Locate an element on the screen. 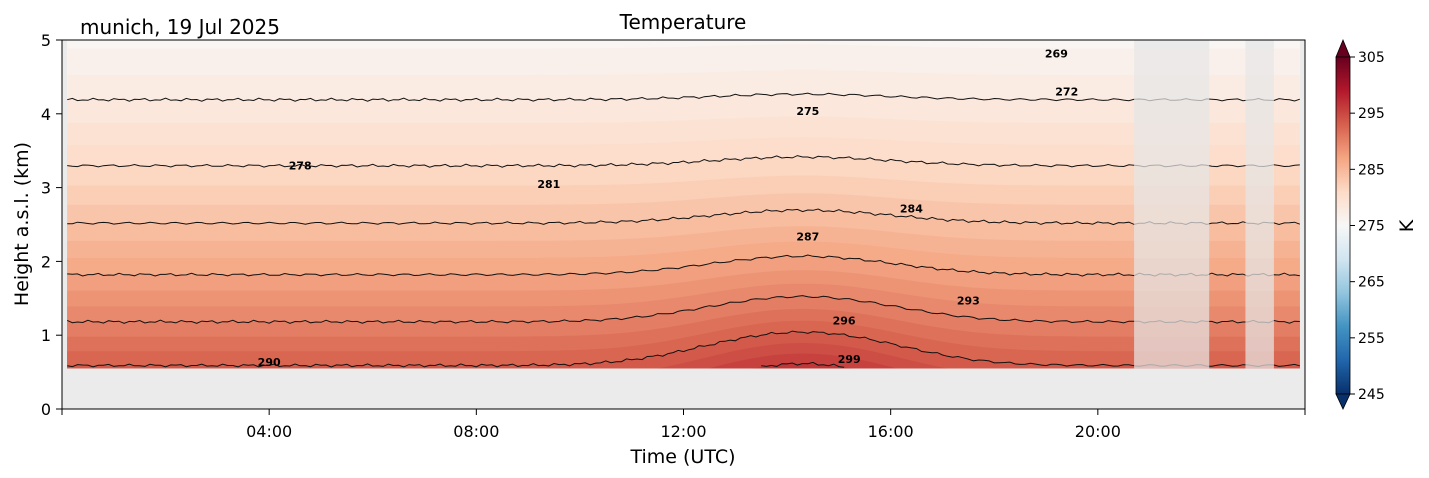 The height and width of the screenshot is (478, 1429). colorbar-tick-label: 275 is located at coordinates (1371, 227).